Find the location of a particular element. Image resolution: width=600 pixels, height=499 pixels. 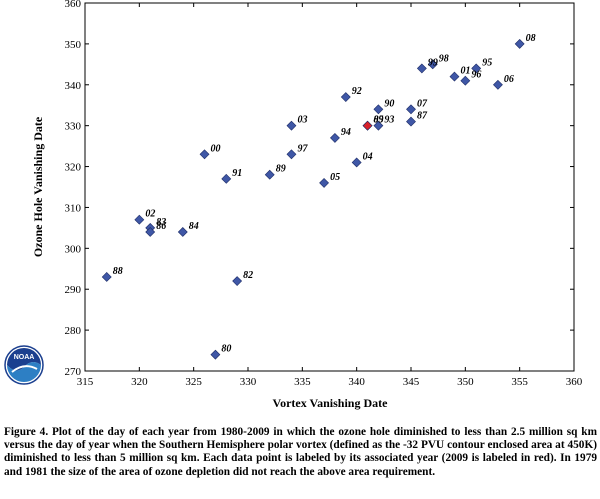

y-tick-label: 340 is located at coordinates (73, 86).